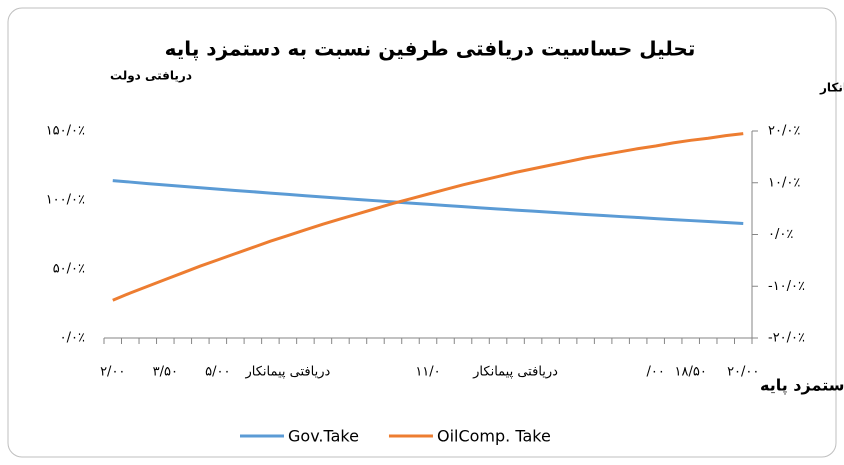 This screenshot has height=465, width=844. I want to click on y-tick-label: ۵۰/۰٪, so click(69, 269).